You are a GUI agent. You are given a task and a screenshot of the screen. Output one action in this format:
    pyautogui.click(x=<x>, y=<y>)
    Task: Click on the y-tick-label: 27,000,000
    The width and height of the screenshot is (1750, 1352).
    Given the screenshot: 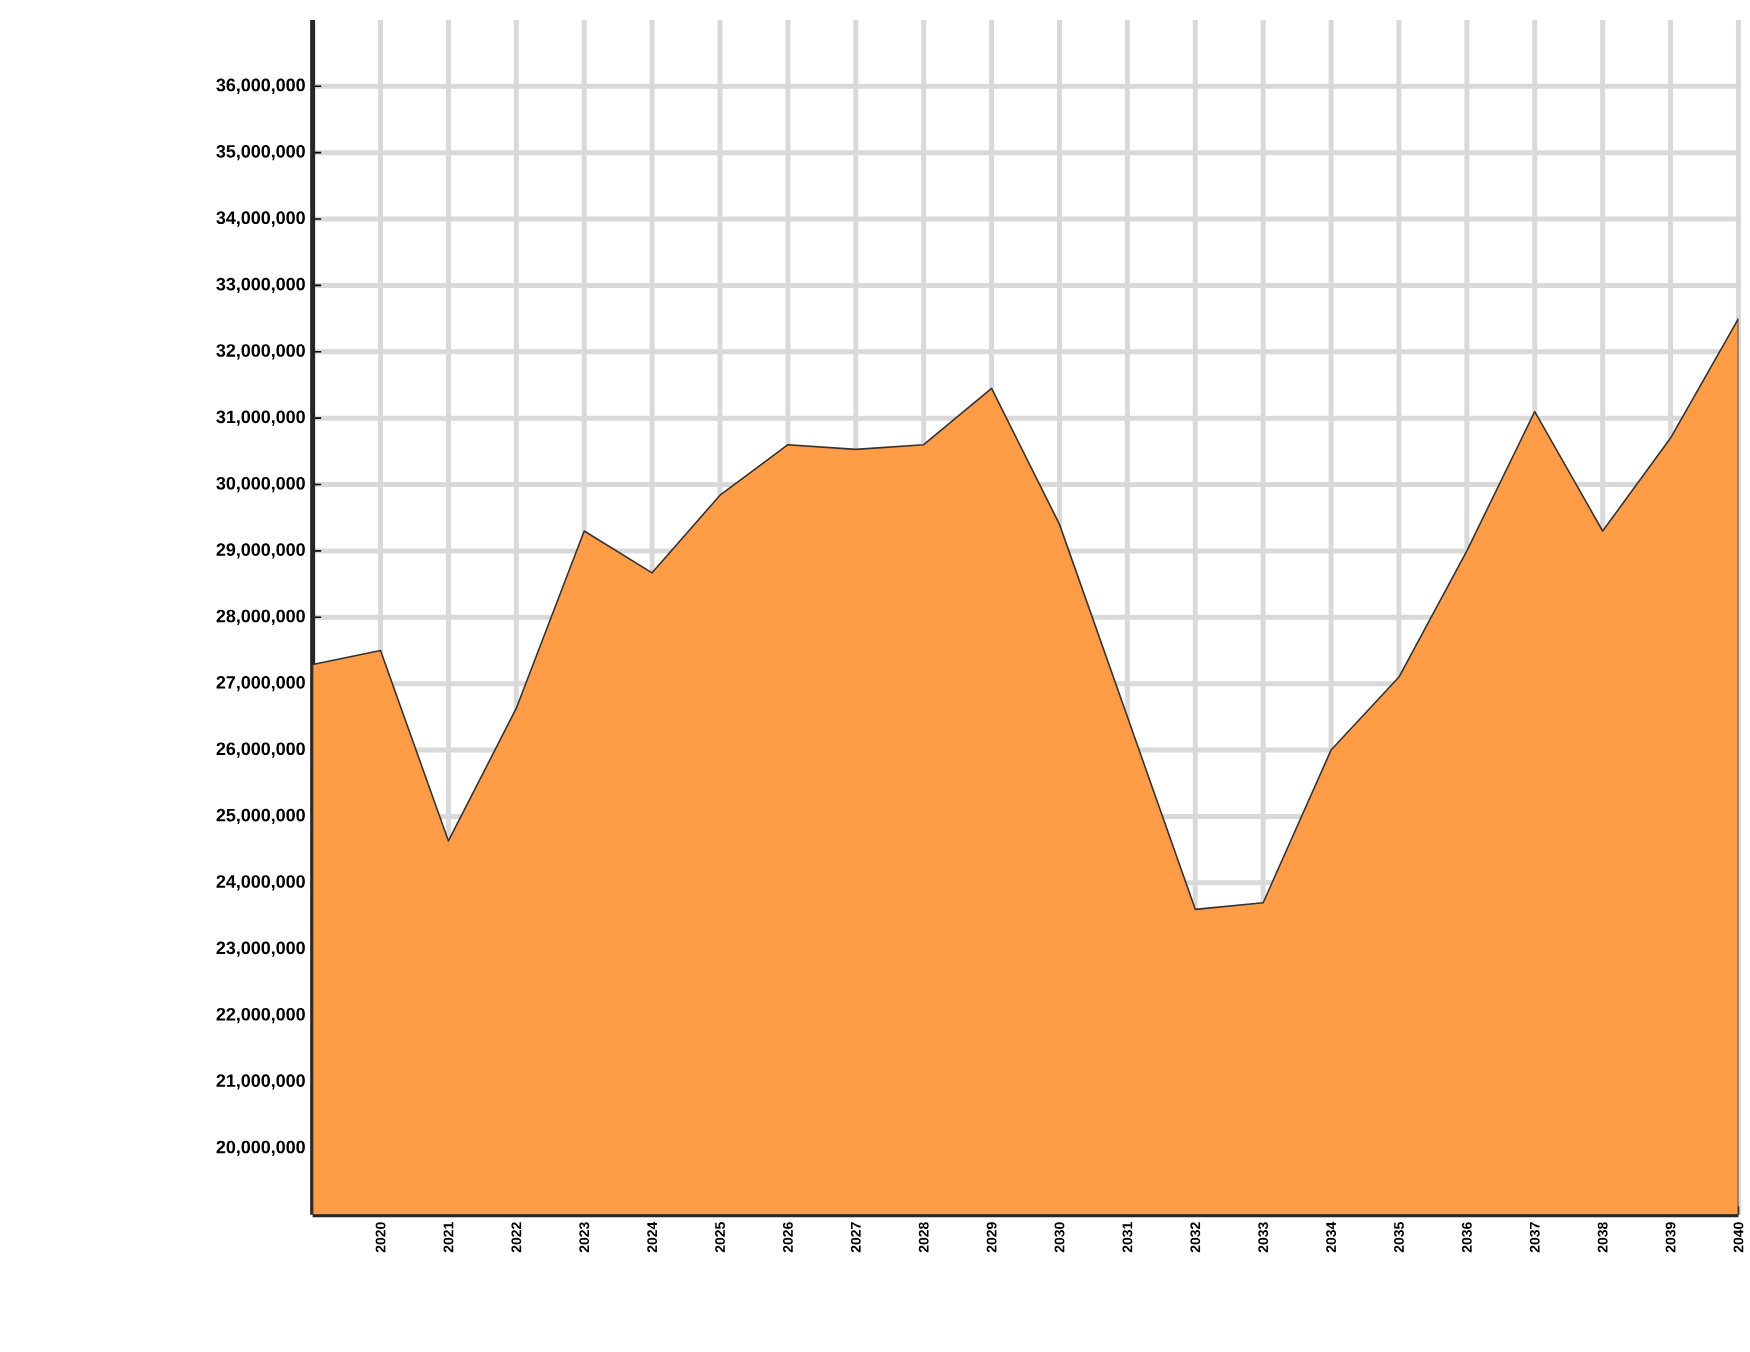 What is the action you would take?
    pyautogui.click(x=260, y=683)
    